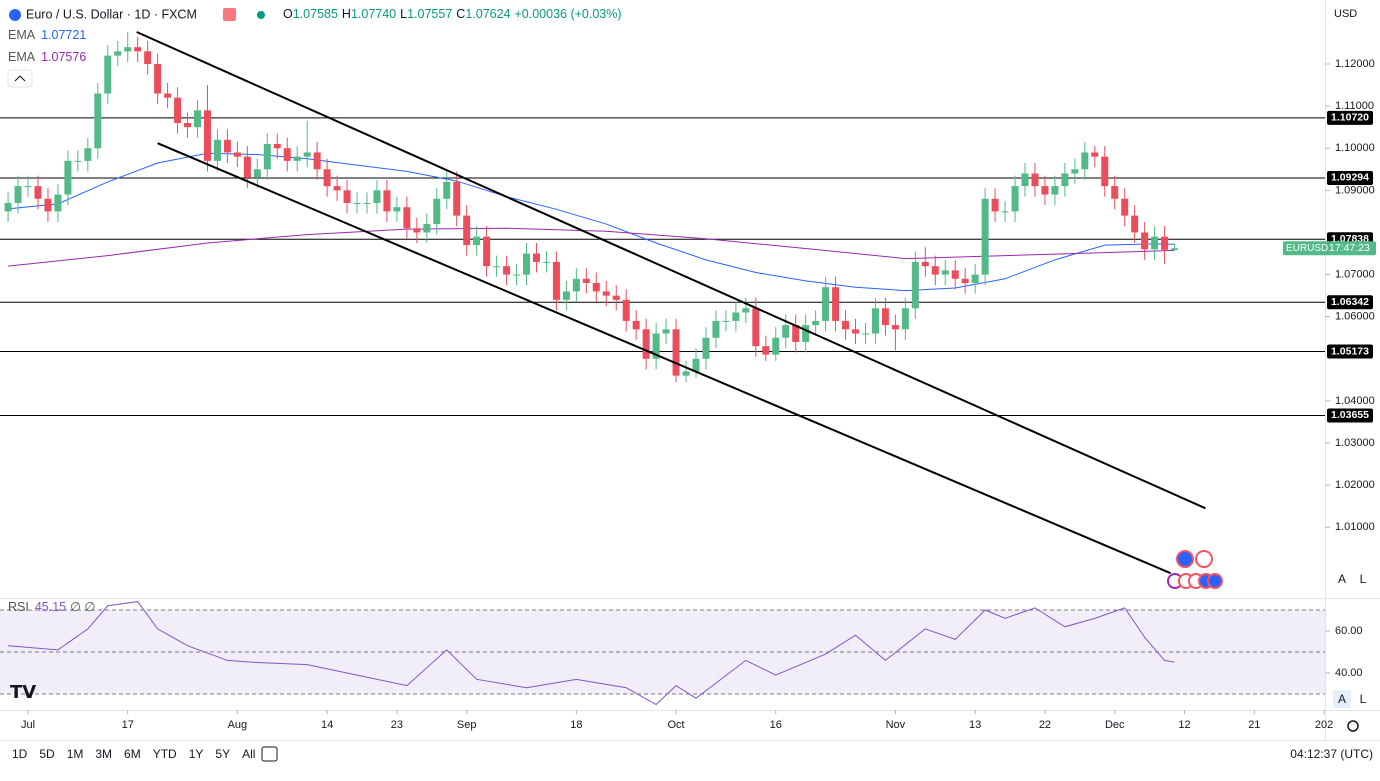  Describe the element at coordinates (75, 754) in the screenshot. I see `timeframe-button: 1M` at that location.